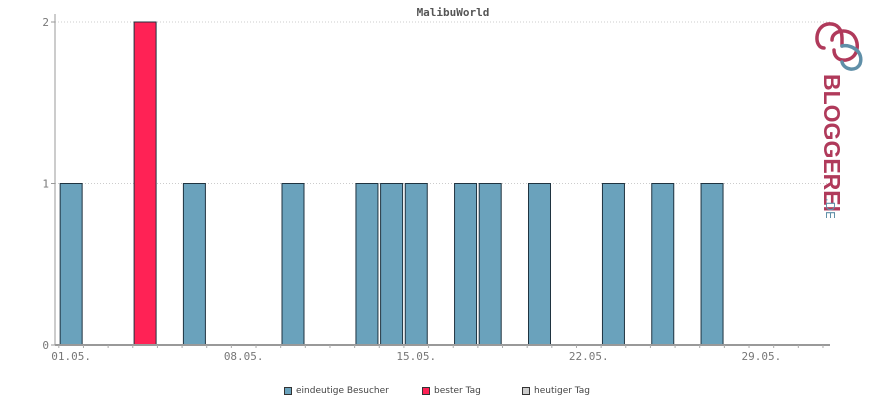 Image resolution: width=870 pixels, height=400 pixels. Describe the element at coordinates (244, 356) in the screenshot. I see `x-tick-label: 08.05.` at that location.